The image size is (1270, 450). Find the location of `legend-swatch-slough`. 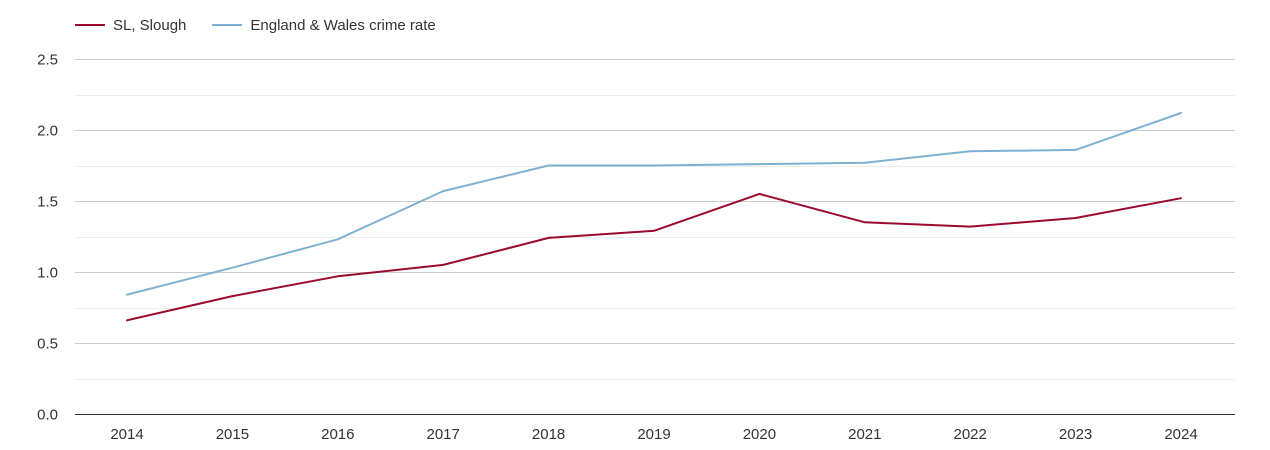

legend-swatch-slough is located at coordinates (90, 25).